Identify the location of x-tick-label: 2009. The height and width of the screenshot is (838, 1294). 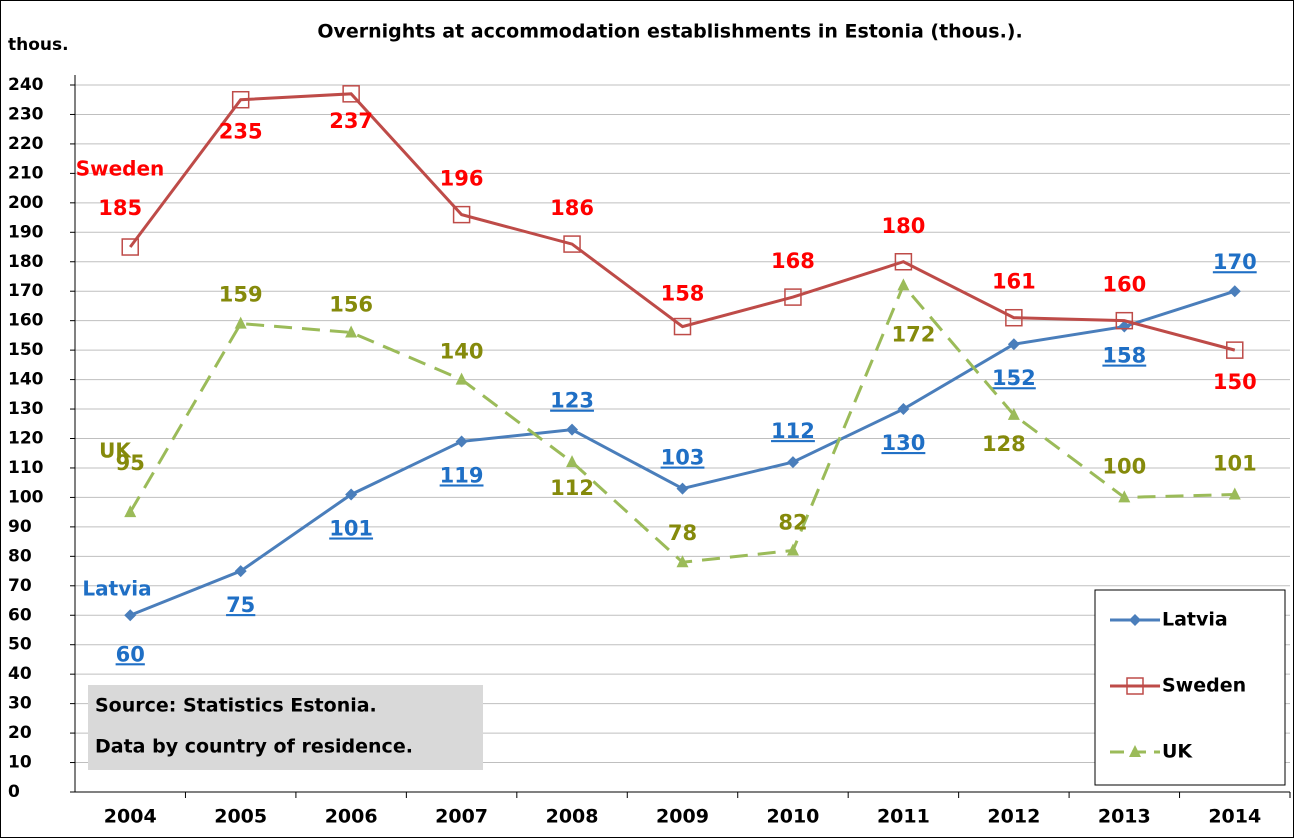
(682, 817).